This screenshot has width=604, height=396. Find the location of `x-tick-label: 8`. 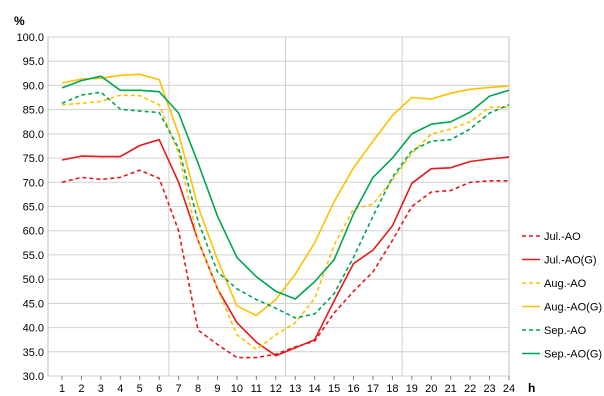

x-tick-label: 8 is located at coordinates (198, 389).